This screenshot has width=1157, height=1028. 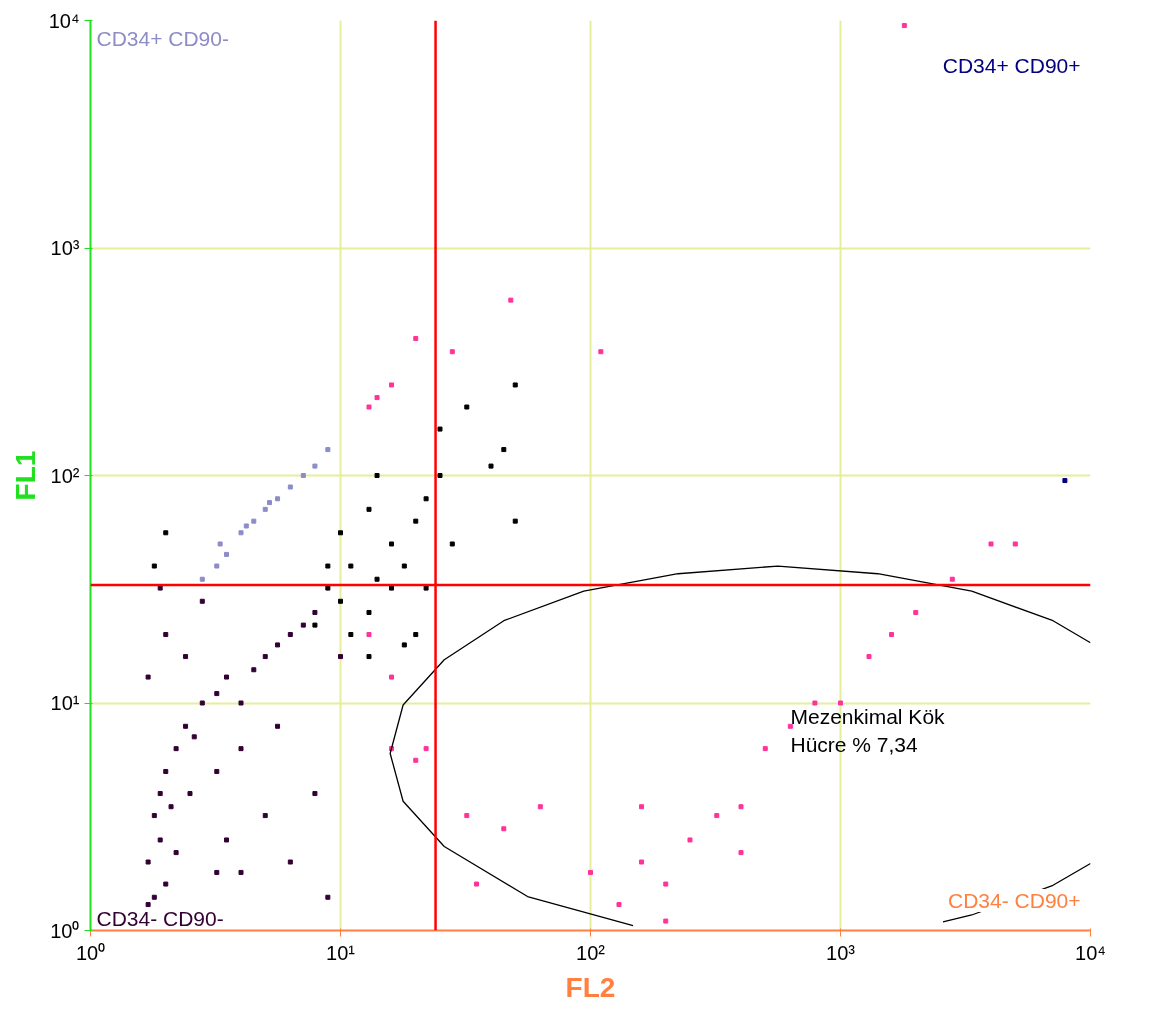 What do you see at coordinates (65, 248) in the screenshot?
I see `y-tick-label: 10³` at bounding box center [65, 248].